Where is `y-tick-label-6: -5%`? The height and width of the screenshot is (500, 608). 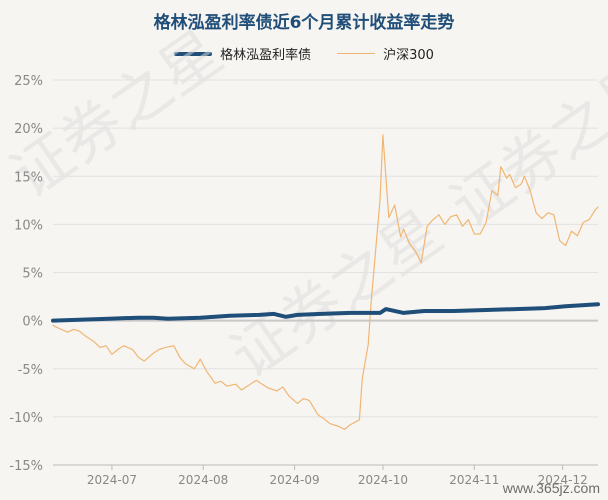 y-tick-label-6: -5% is located at coordinates (30, 370).